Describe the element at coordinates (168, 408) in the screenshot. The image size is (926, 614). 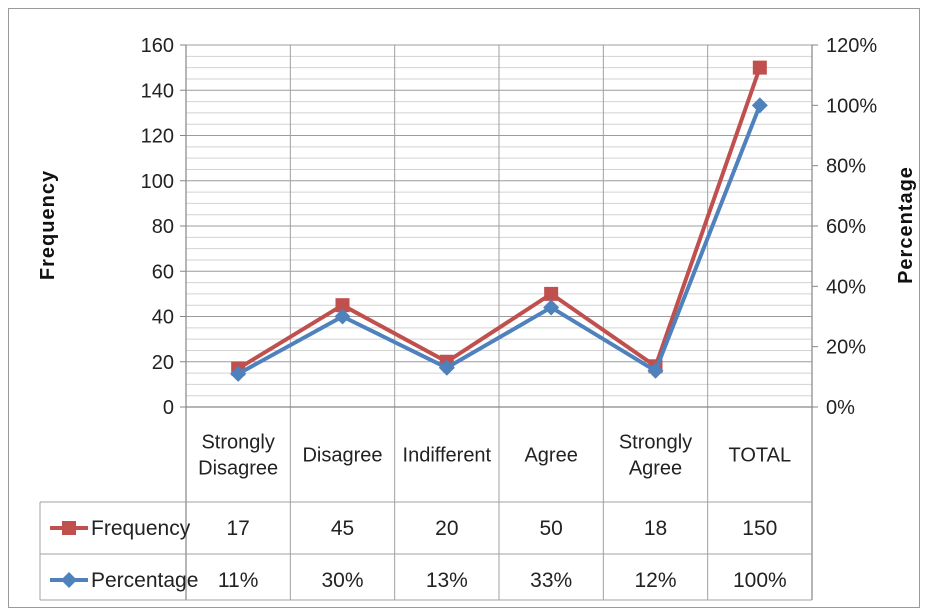
I see `y-tick-label: 0` at that location.